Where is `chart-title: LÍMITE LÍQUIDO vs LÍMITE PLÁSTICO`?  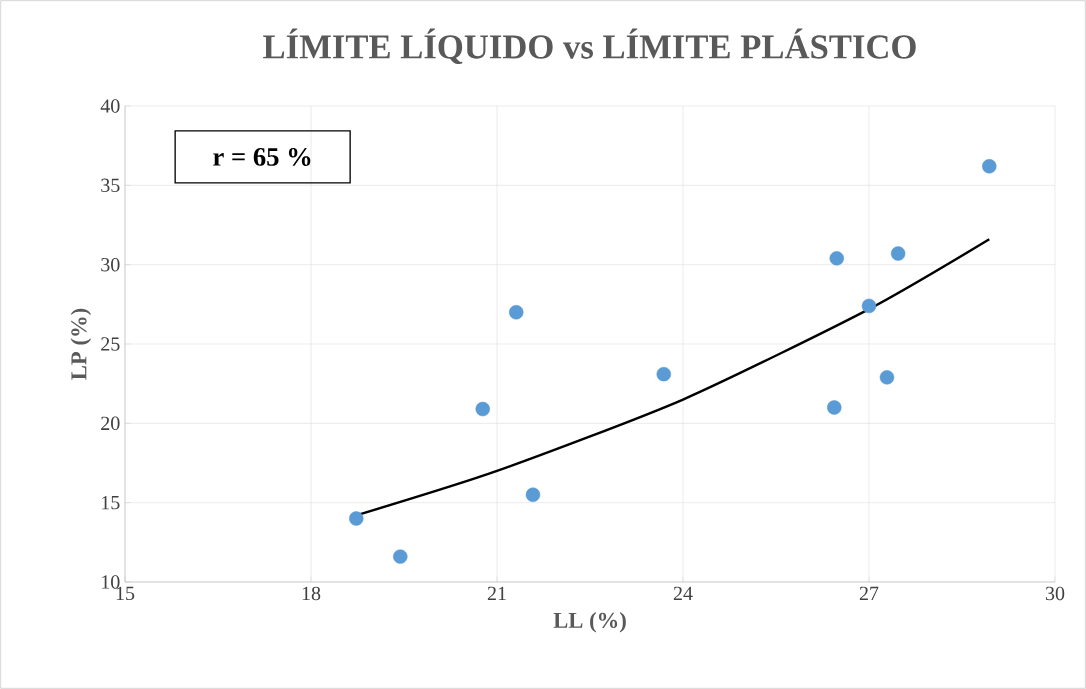 chart-title: LÍMITE LÍQUIDO vs LÍMITE PLÁSTICO is located at coordinates (589, 46).